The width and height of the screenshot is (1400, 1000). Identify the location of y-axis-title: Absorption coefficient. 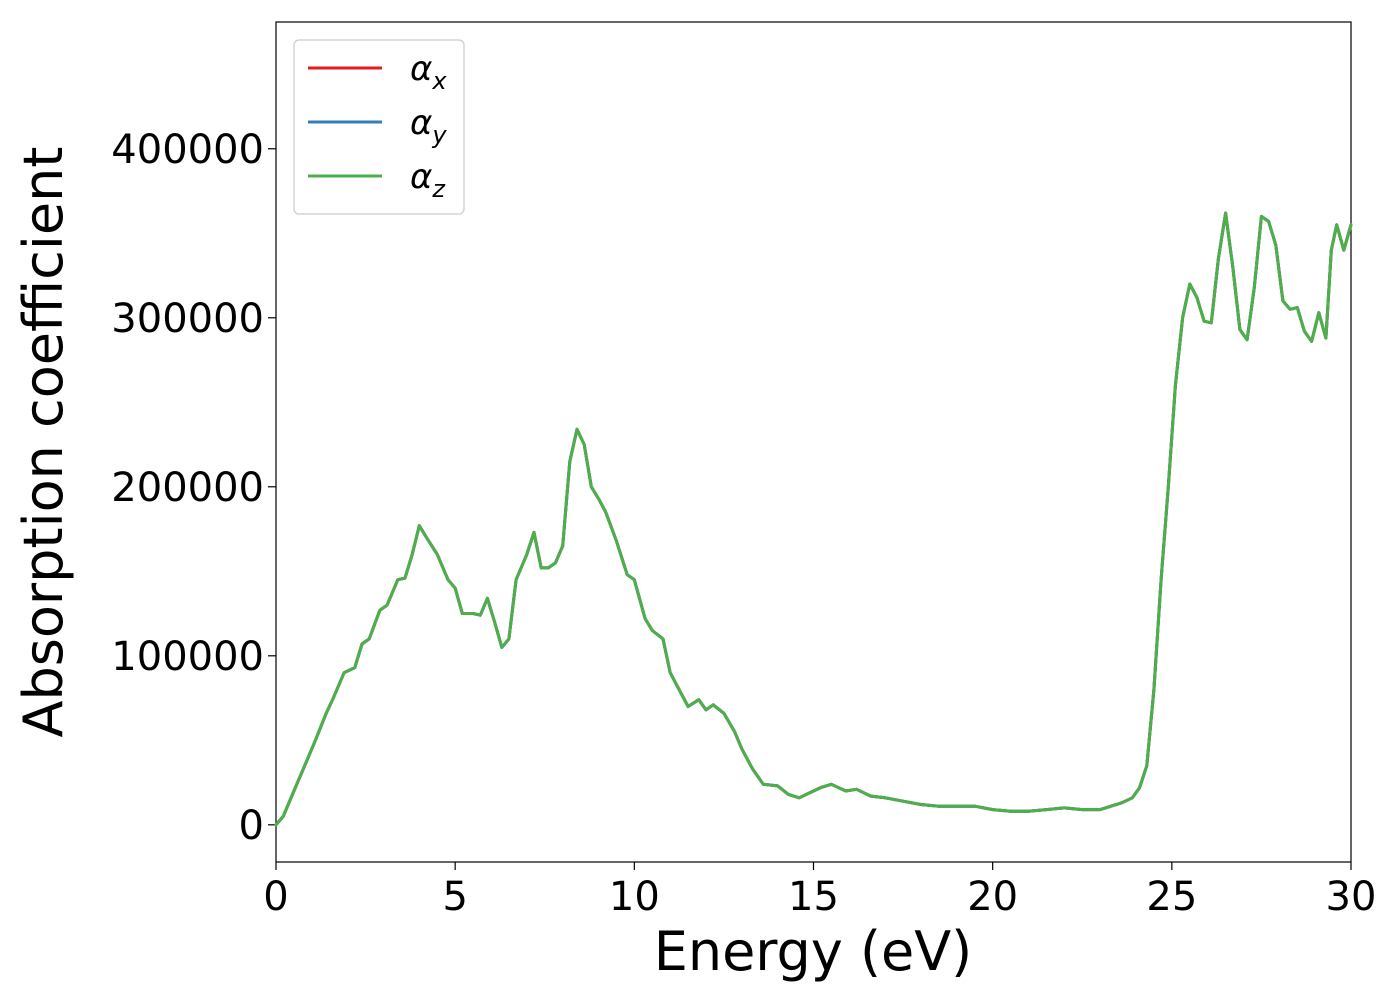
(43, 442).